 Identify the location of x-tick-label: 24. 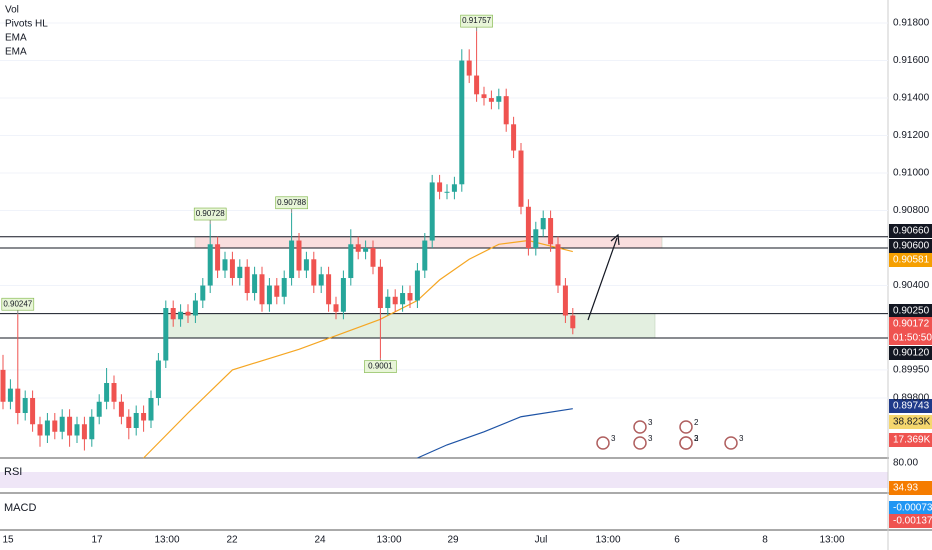
(320, 540).